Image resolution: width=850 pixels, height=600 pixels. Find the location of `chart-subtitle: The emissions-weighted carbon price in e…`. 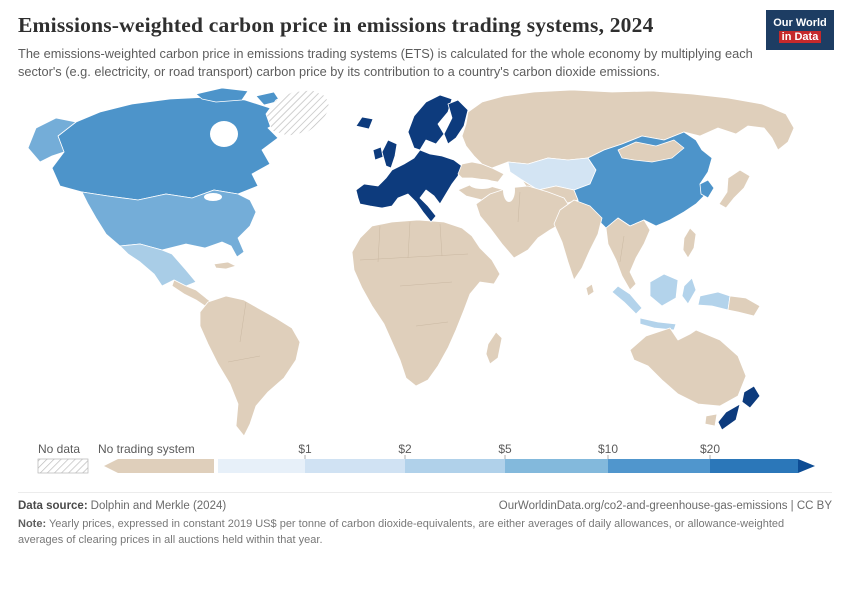

chart-subtitle: The emissions-weighted carbon price in e… is located at coordinates (385, 63).